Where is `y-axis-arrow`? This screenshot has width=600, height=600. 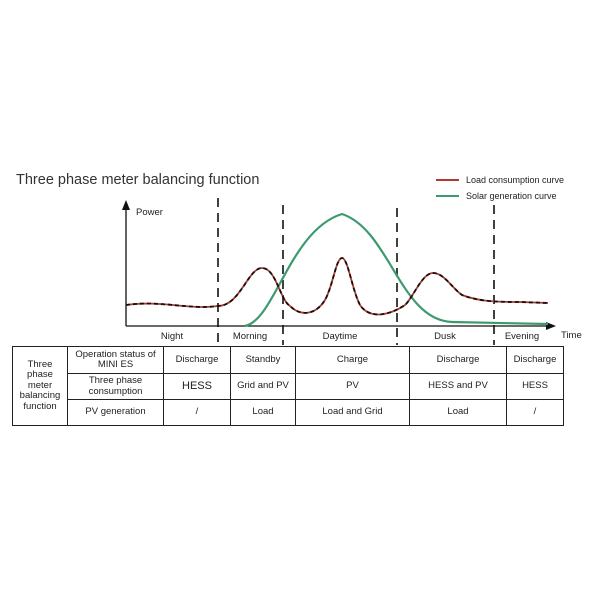
y-axis-arrow is located at coordinates (126, 205).